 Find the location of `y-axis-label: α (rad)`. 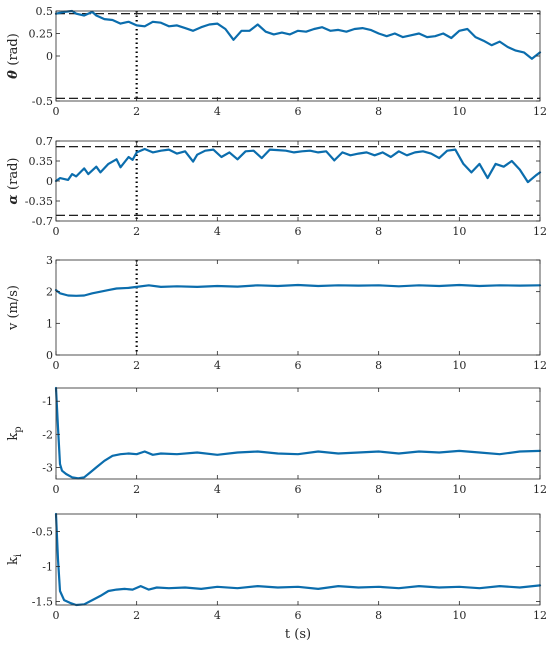

y-axis-label: α (rad) is located at coordinates (13, 181).